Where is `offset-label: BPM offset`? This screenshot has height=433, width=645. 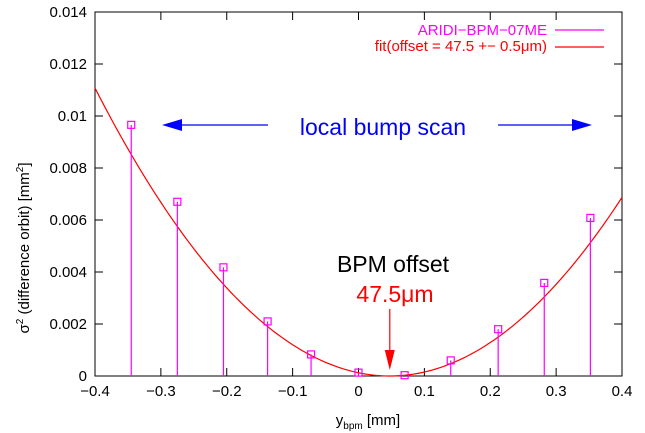 offset-label: BPM offset is located at coordinates (393, 264).